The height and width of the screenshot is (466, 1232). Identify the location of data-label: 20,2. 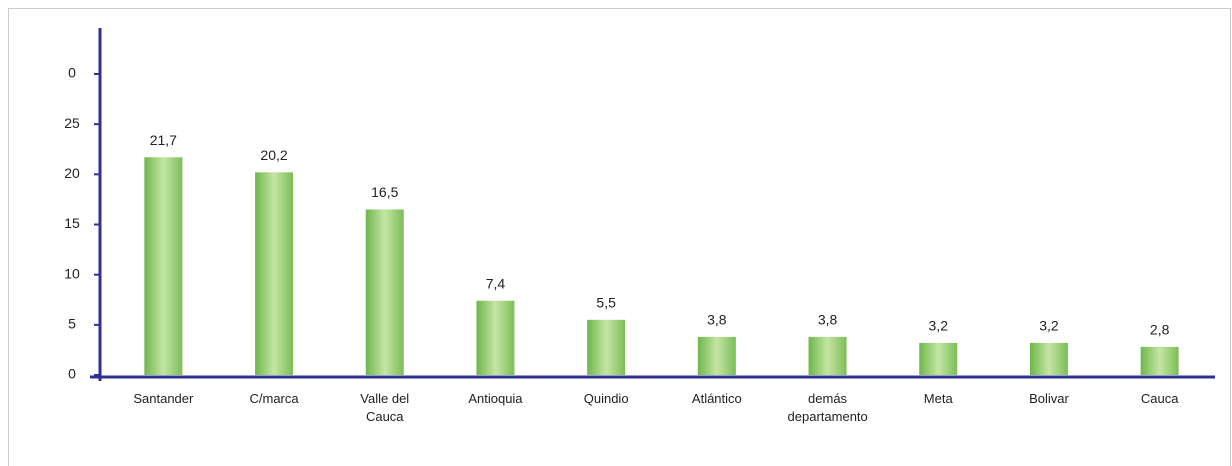
(273, 155).